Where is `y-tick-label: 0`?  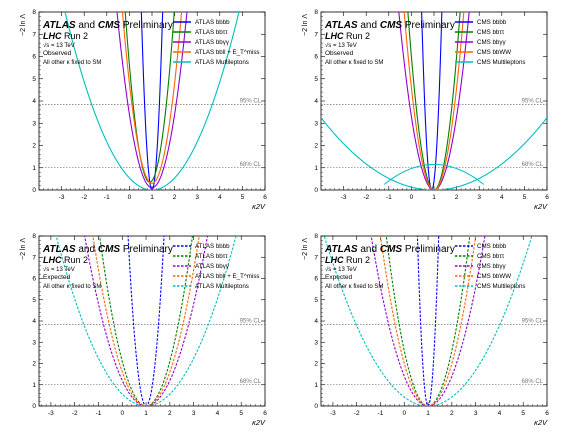 y-tick-label: 0 is located at coordinates (34, 406).